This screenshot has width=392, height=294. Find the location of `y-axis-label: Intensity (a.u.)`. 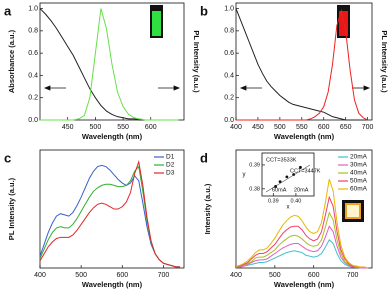

y-axis-label: Intensity (a.u.) is located at coordinates (207, 208).